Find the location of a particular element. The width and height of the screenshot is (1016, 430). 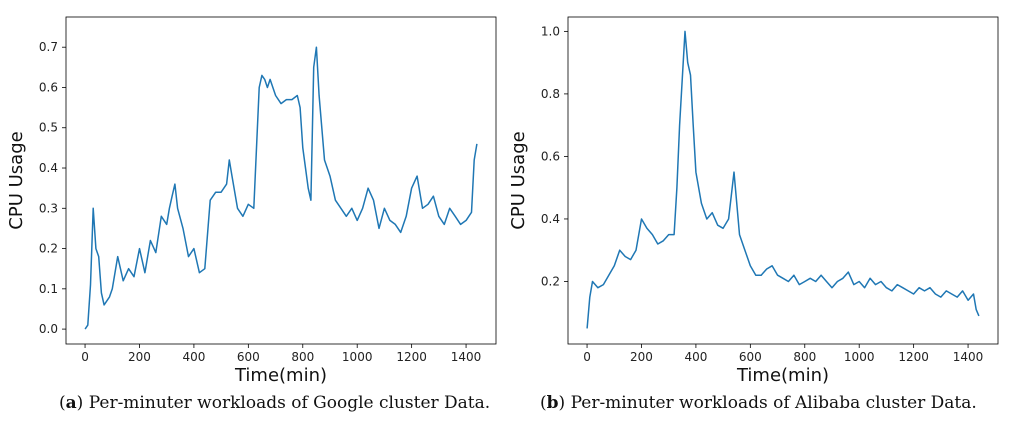

x-tick-label-a-1200: 1200 is located at coordinates (411, 357).